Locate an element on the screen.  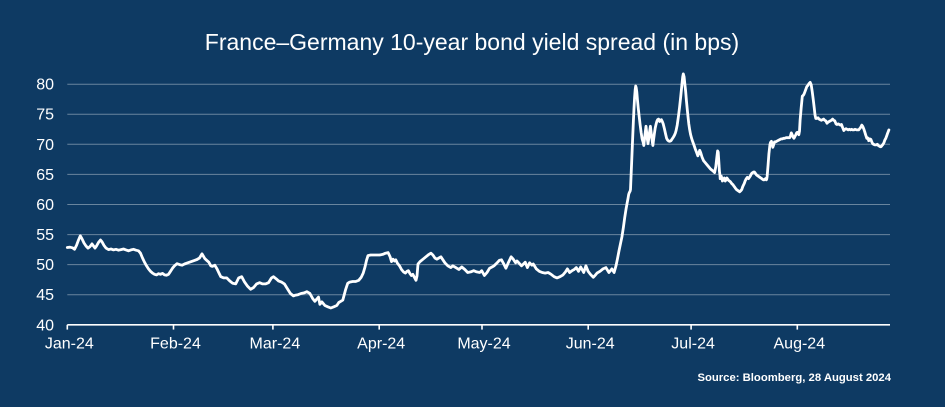
svg-text: 55 is located at coordinates (45, 235).